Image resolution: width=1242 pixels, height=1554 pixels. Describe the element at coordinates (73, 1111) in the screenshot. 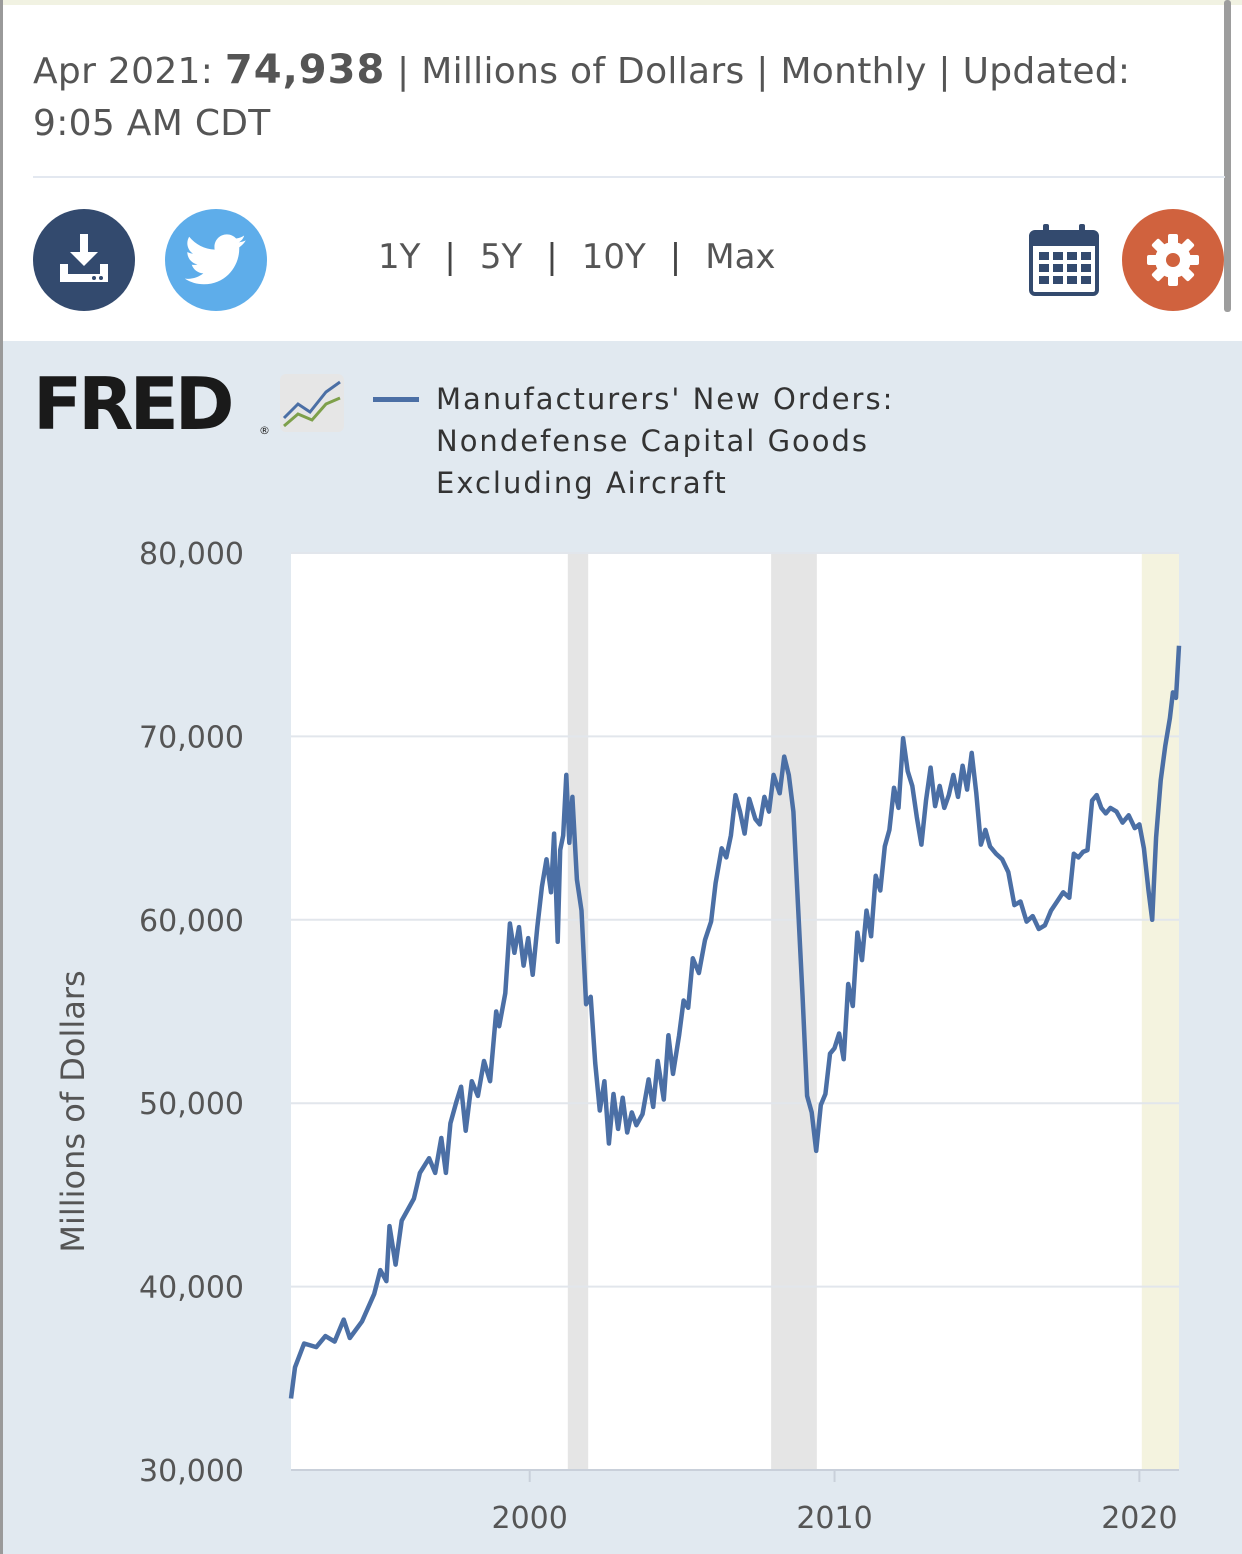

I see `y-axis-title: Millions of Dollars` at that location.